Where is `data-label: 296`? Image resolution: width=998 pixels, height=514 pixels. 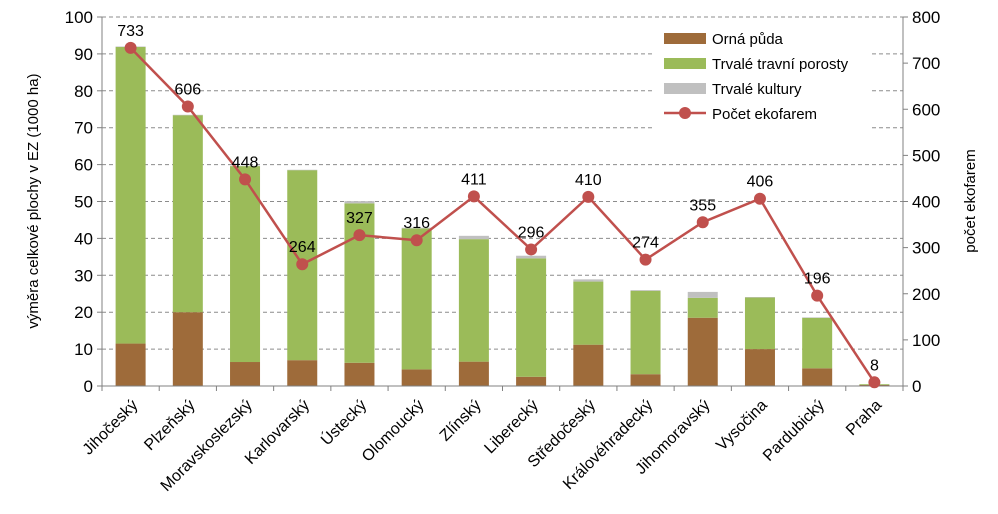
data-label: 296 is located at coordinates (531, 232).